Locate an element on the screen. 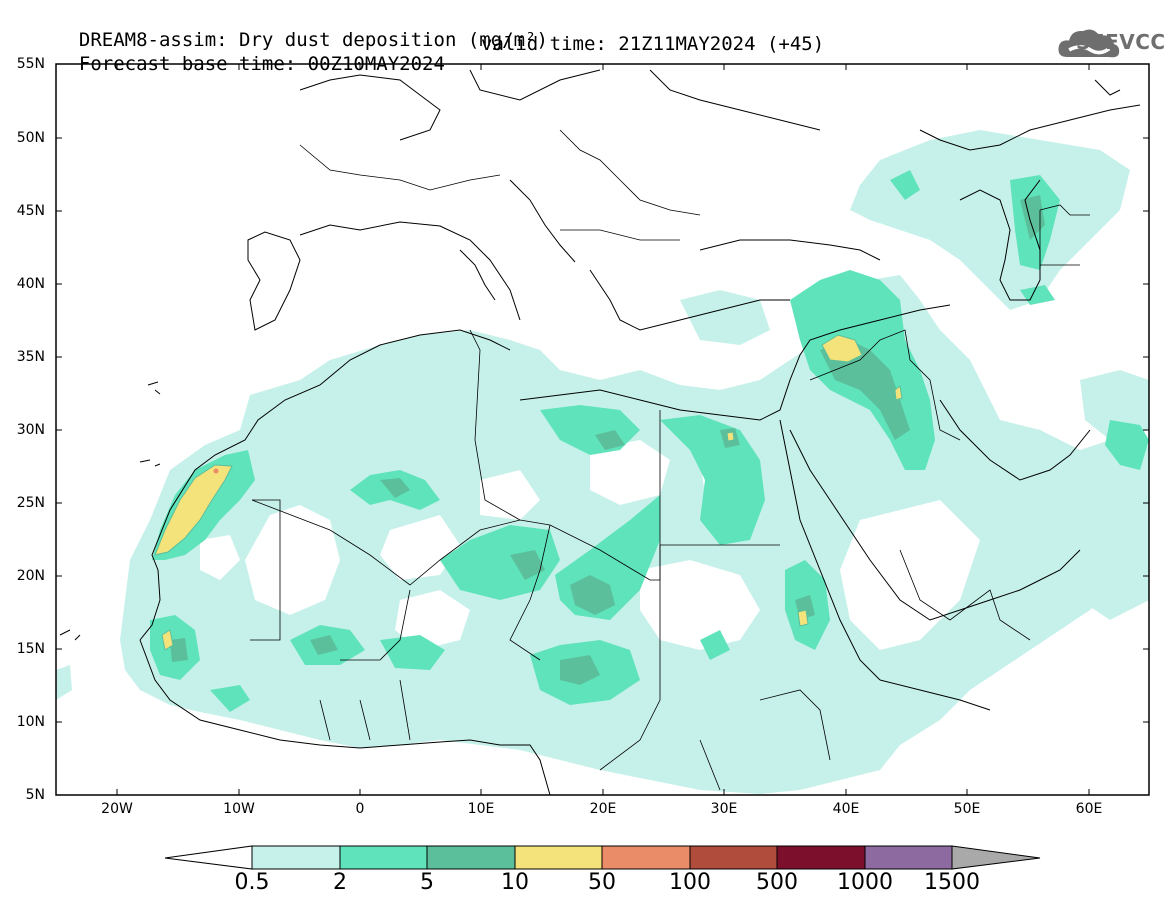  lat-label: 35N is located at coordinates (30, 357).